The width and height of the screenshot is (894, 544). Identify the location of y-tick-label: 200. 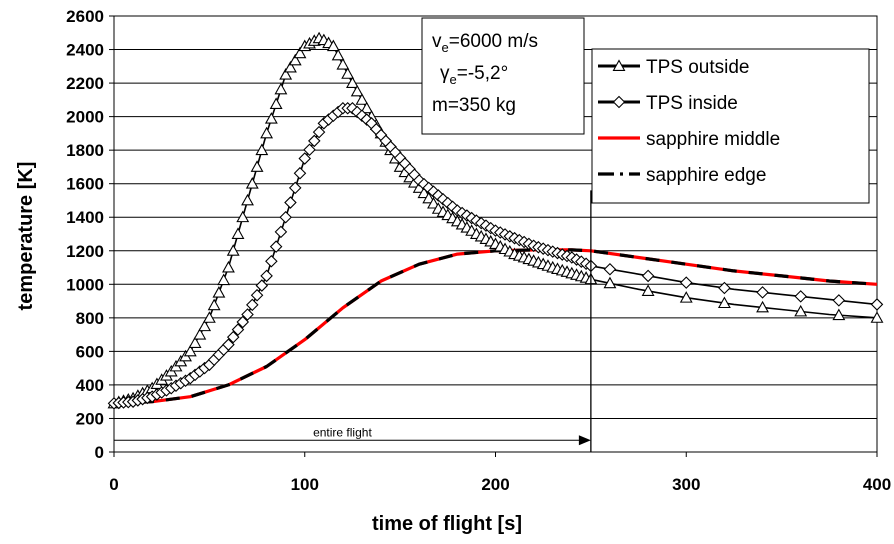
(90, 418).